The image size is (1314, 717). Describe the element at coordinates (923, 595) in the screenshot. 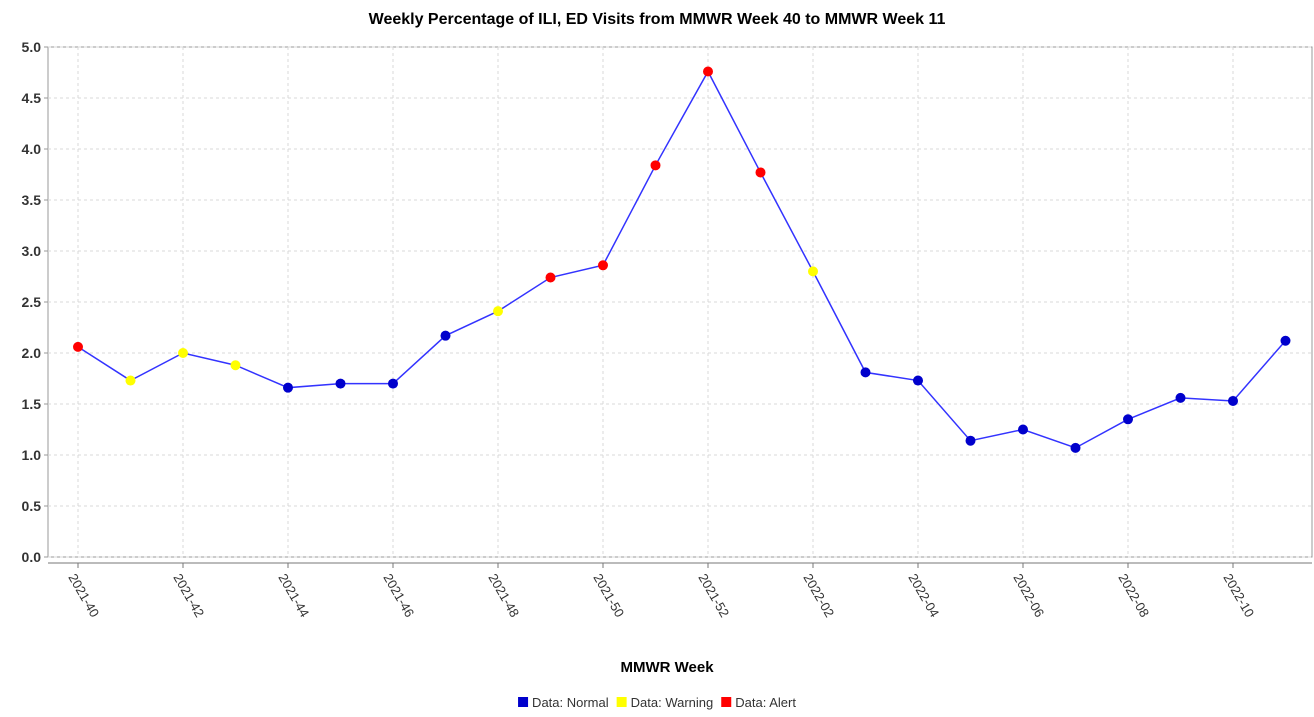

I see `x-tick-label: 2022-04` at that location.